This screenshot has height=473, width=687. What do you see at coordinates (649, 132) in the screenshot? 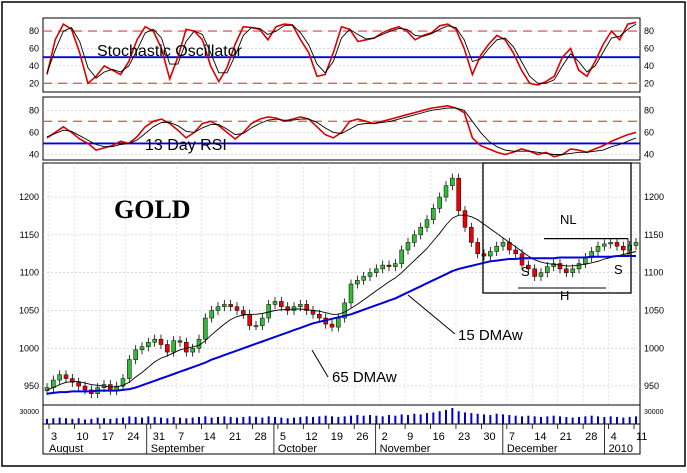
I see `rsi-tick-right: 60` at bounding box center [649, 132].